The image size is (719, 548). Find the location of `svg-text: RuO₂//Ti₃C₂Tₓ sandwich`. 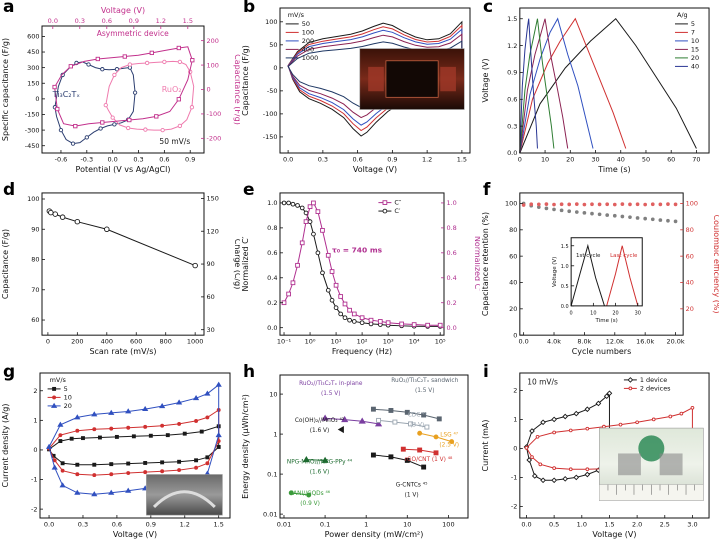

svg-text: RuO₂//Ti₃C₂Tₓ sandwich is located at coordinates (424, 381).